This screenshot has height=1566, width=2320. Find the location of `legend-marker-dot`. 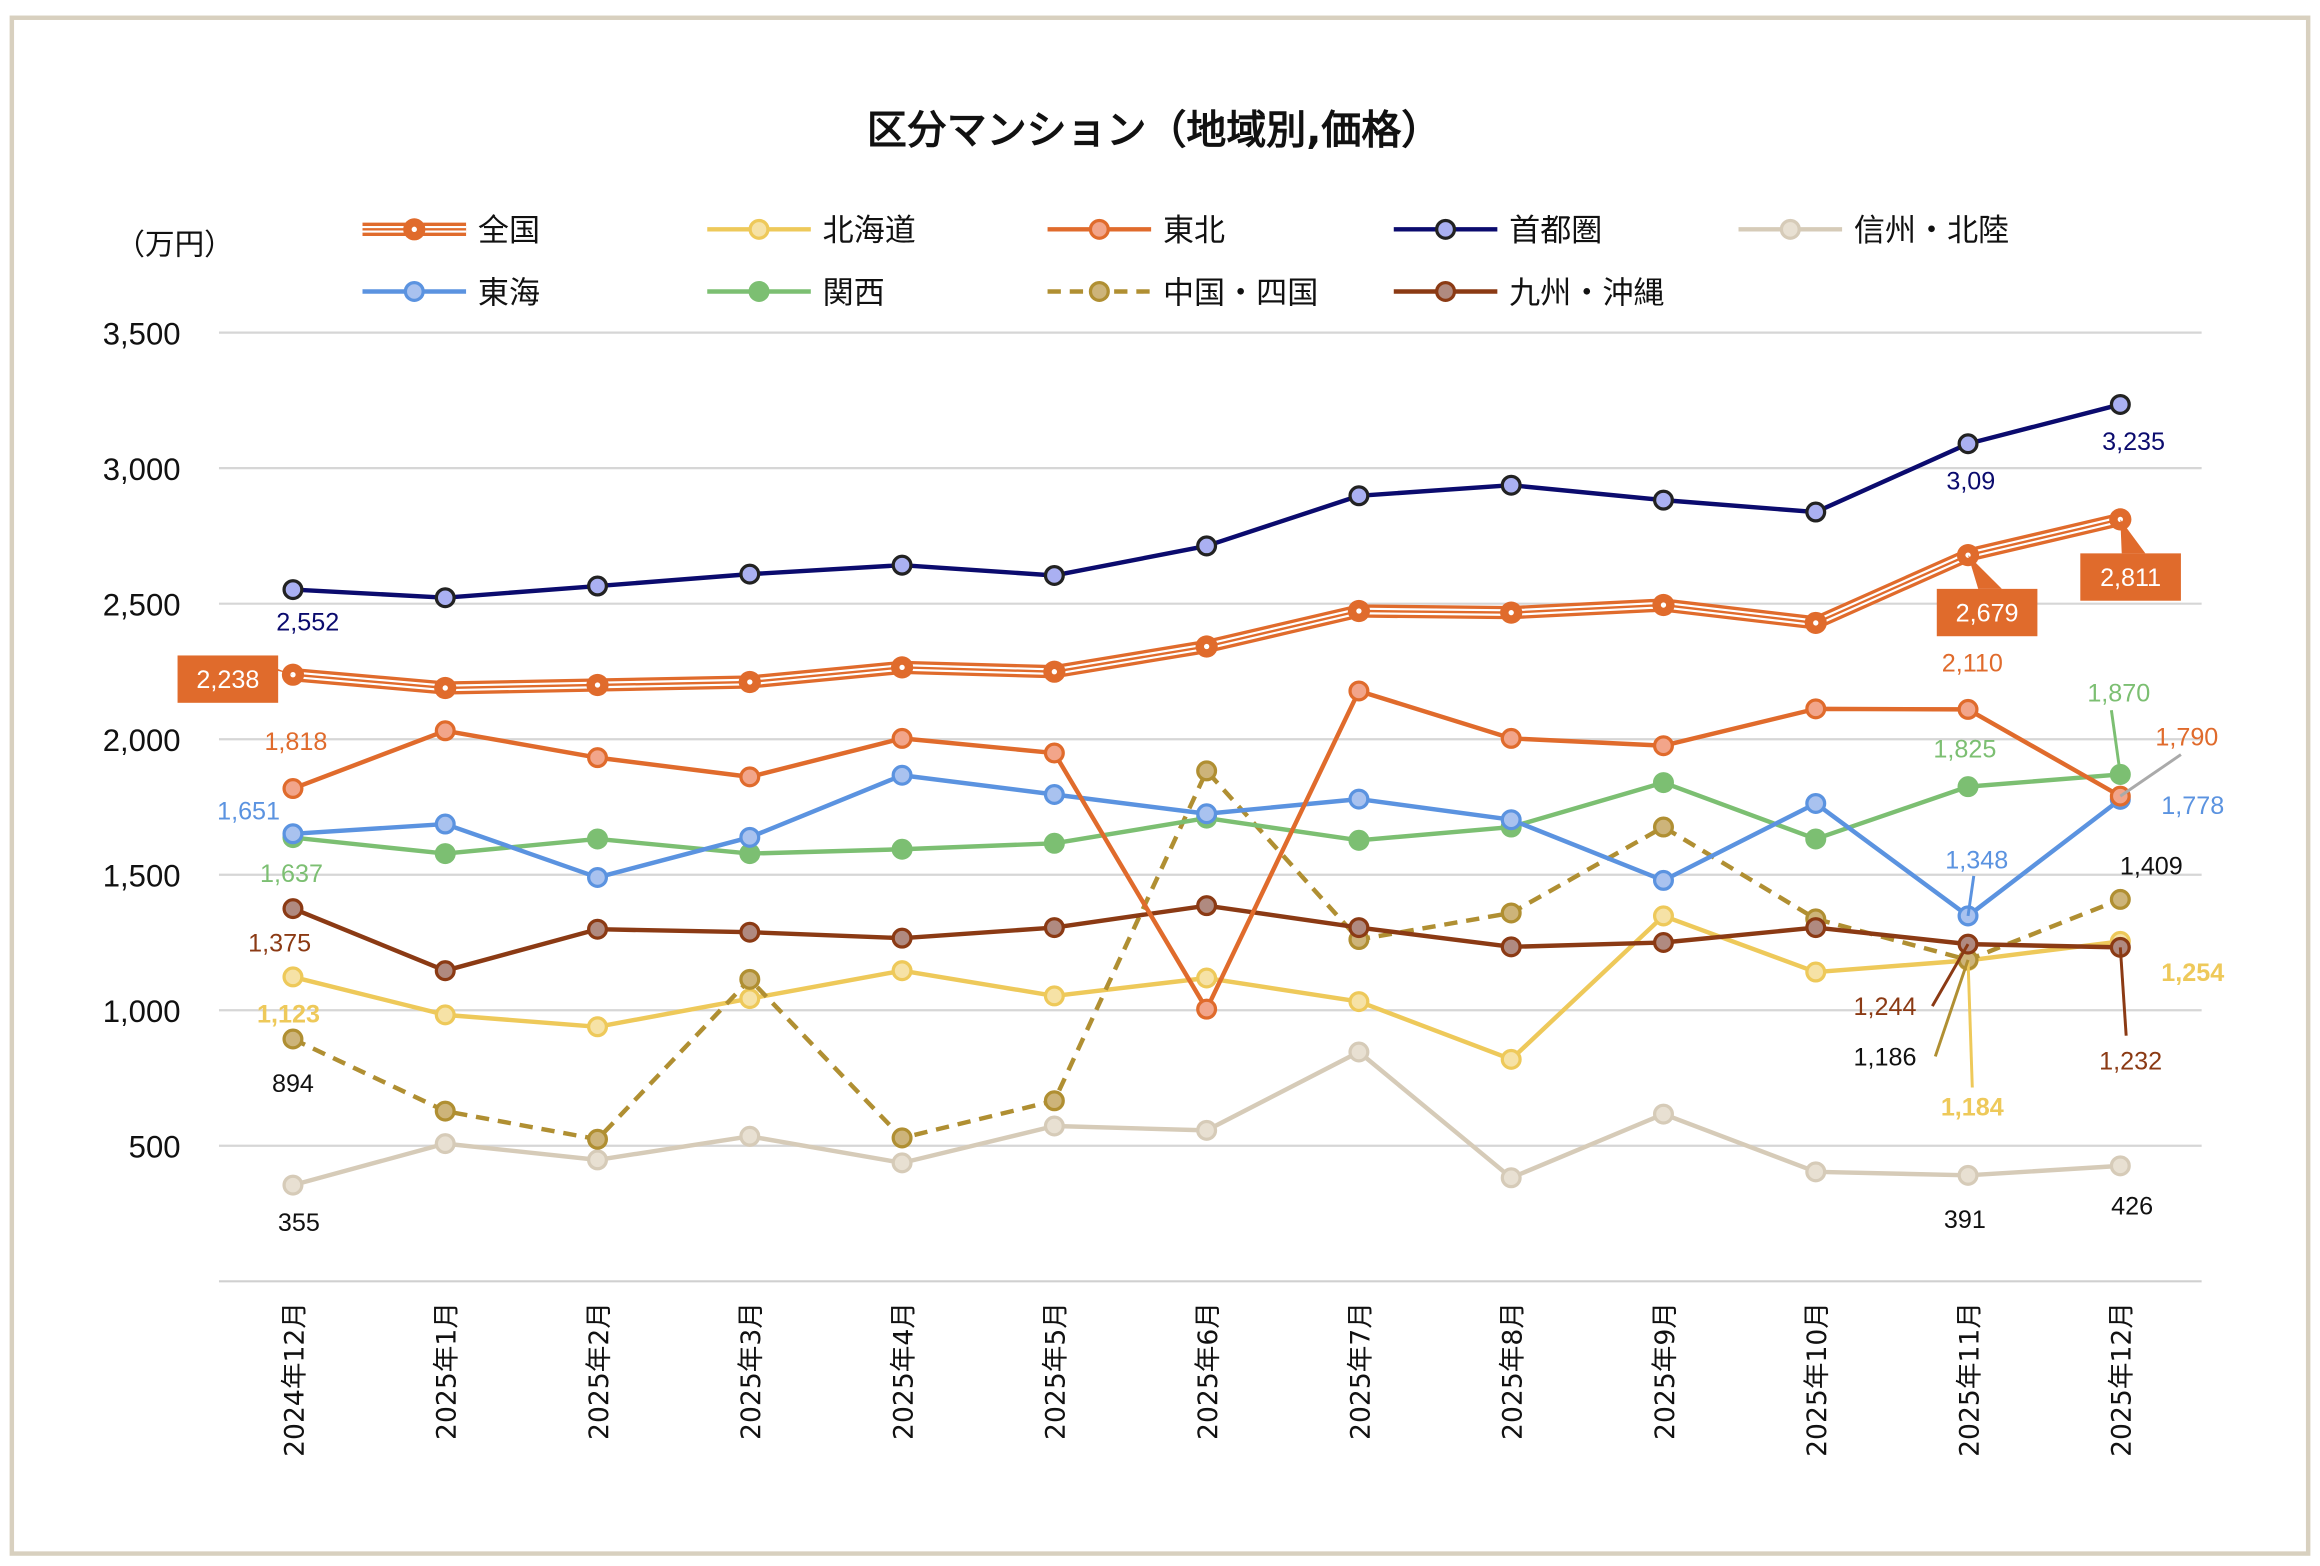

legend-marker-dot is located at coordinates (414, 229).